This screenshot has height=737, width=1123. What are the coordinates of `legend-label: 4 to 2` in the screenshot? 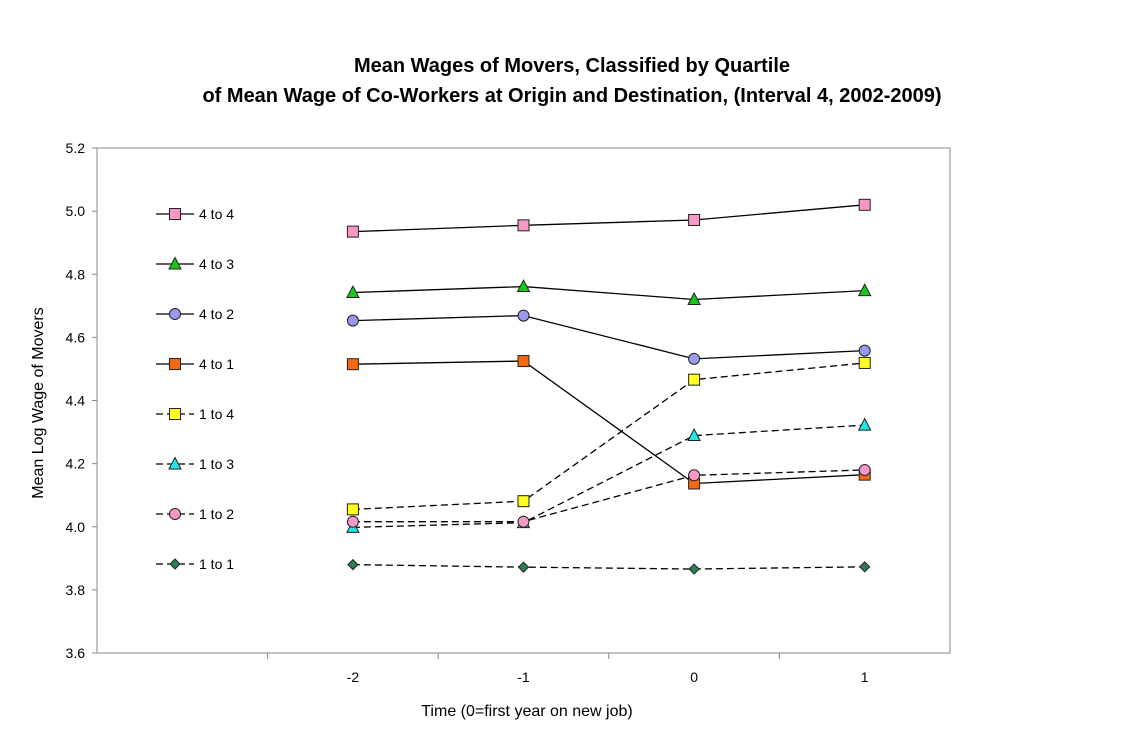 It's located at (216, 314).